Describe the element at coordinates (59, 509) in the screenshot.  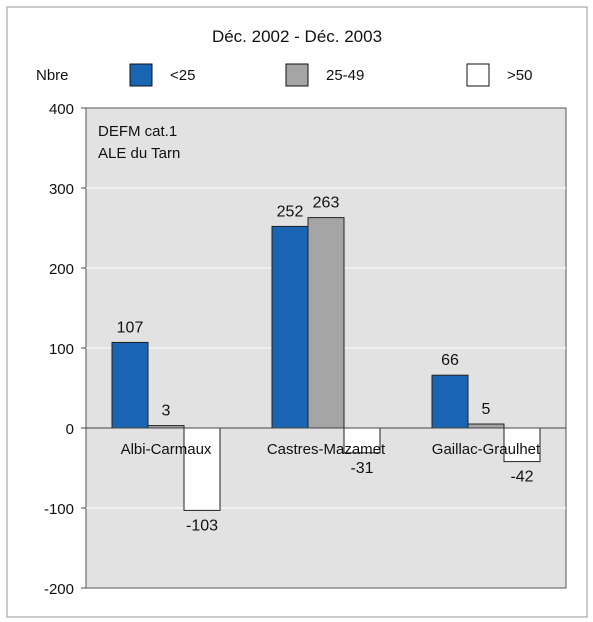
I see `y-tick-label: -100` at that location.